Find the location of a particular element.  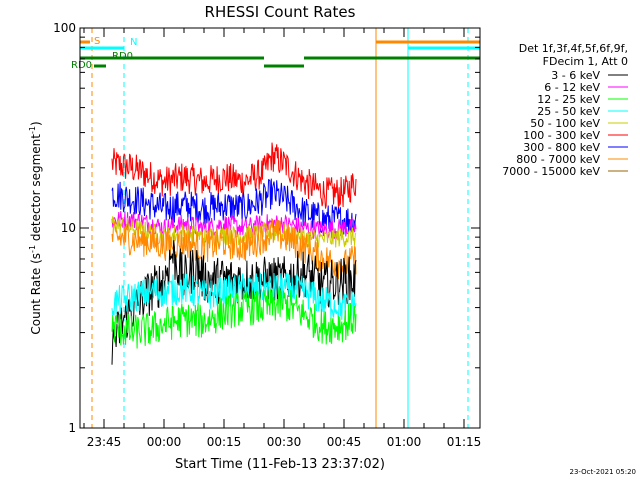

legend-label: 3 - 6 keV is located at coordinates (575, 75).